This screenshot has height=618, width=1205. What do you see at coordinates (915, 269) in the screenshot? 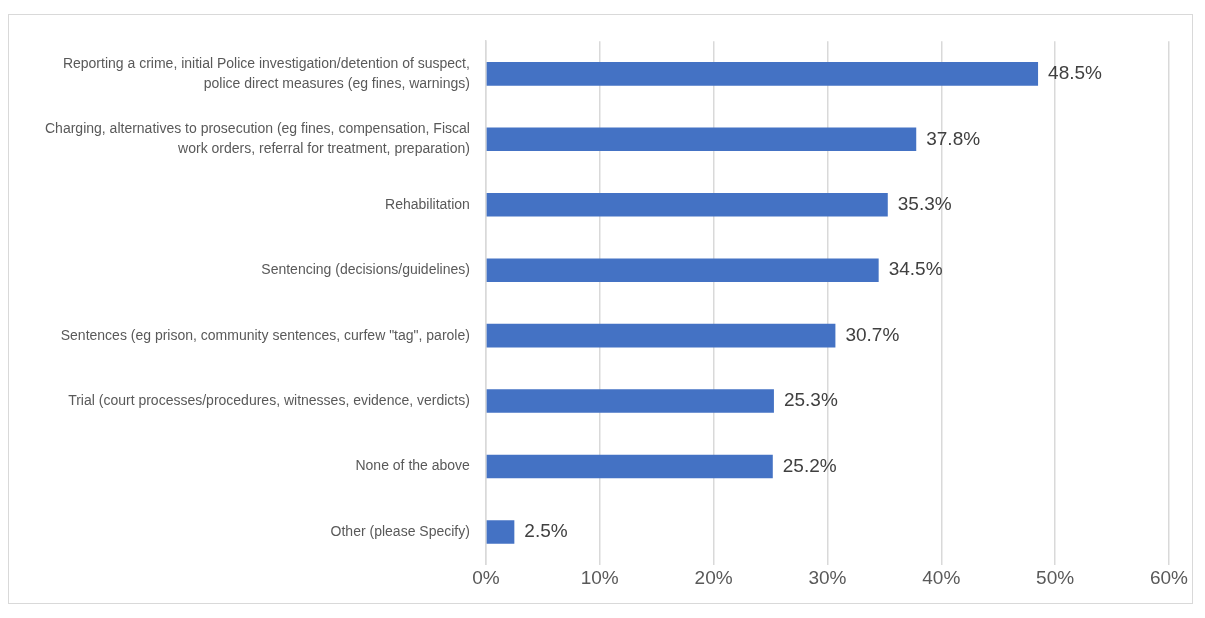
I see `data-label: 34.5%` at bounding box center [915, 269].